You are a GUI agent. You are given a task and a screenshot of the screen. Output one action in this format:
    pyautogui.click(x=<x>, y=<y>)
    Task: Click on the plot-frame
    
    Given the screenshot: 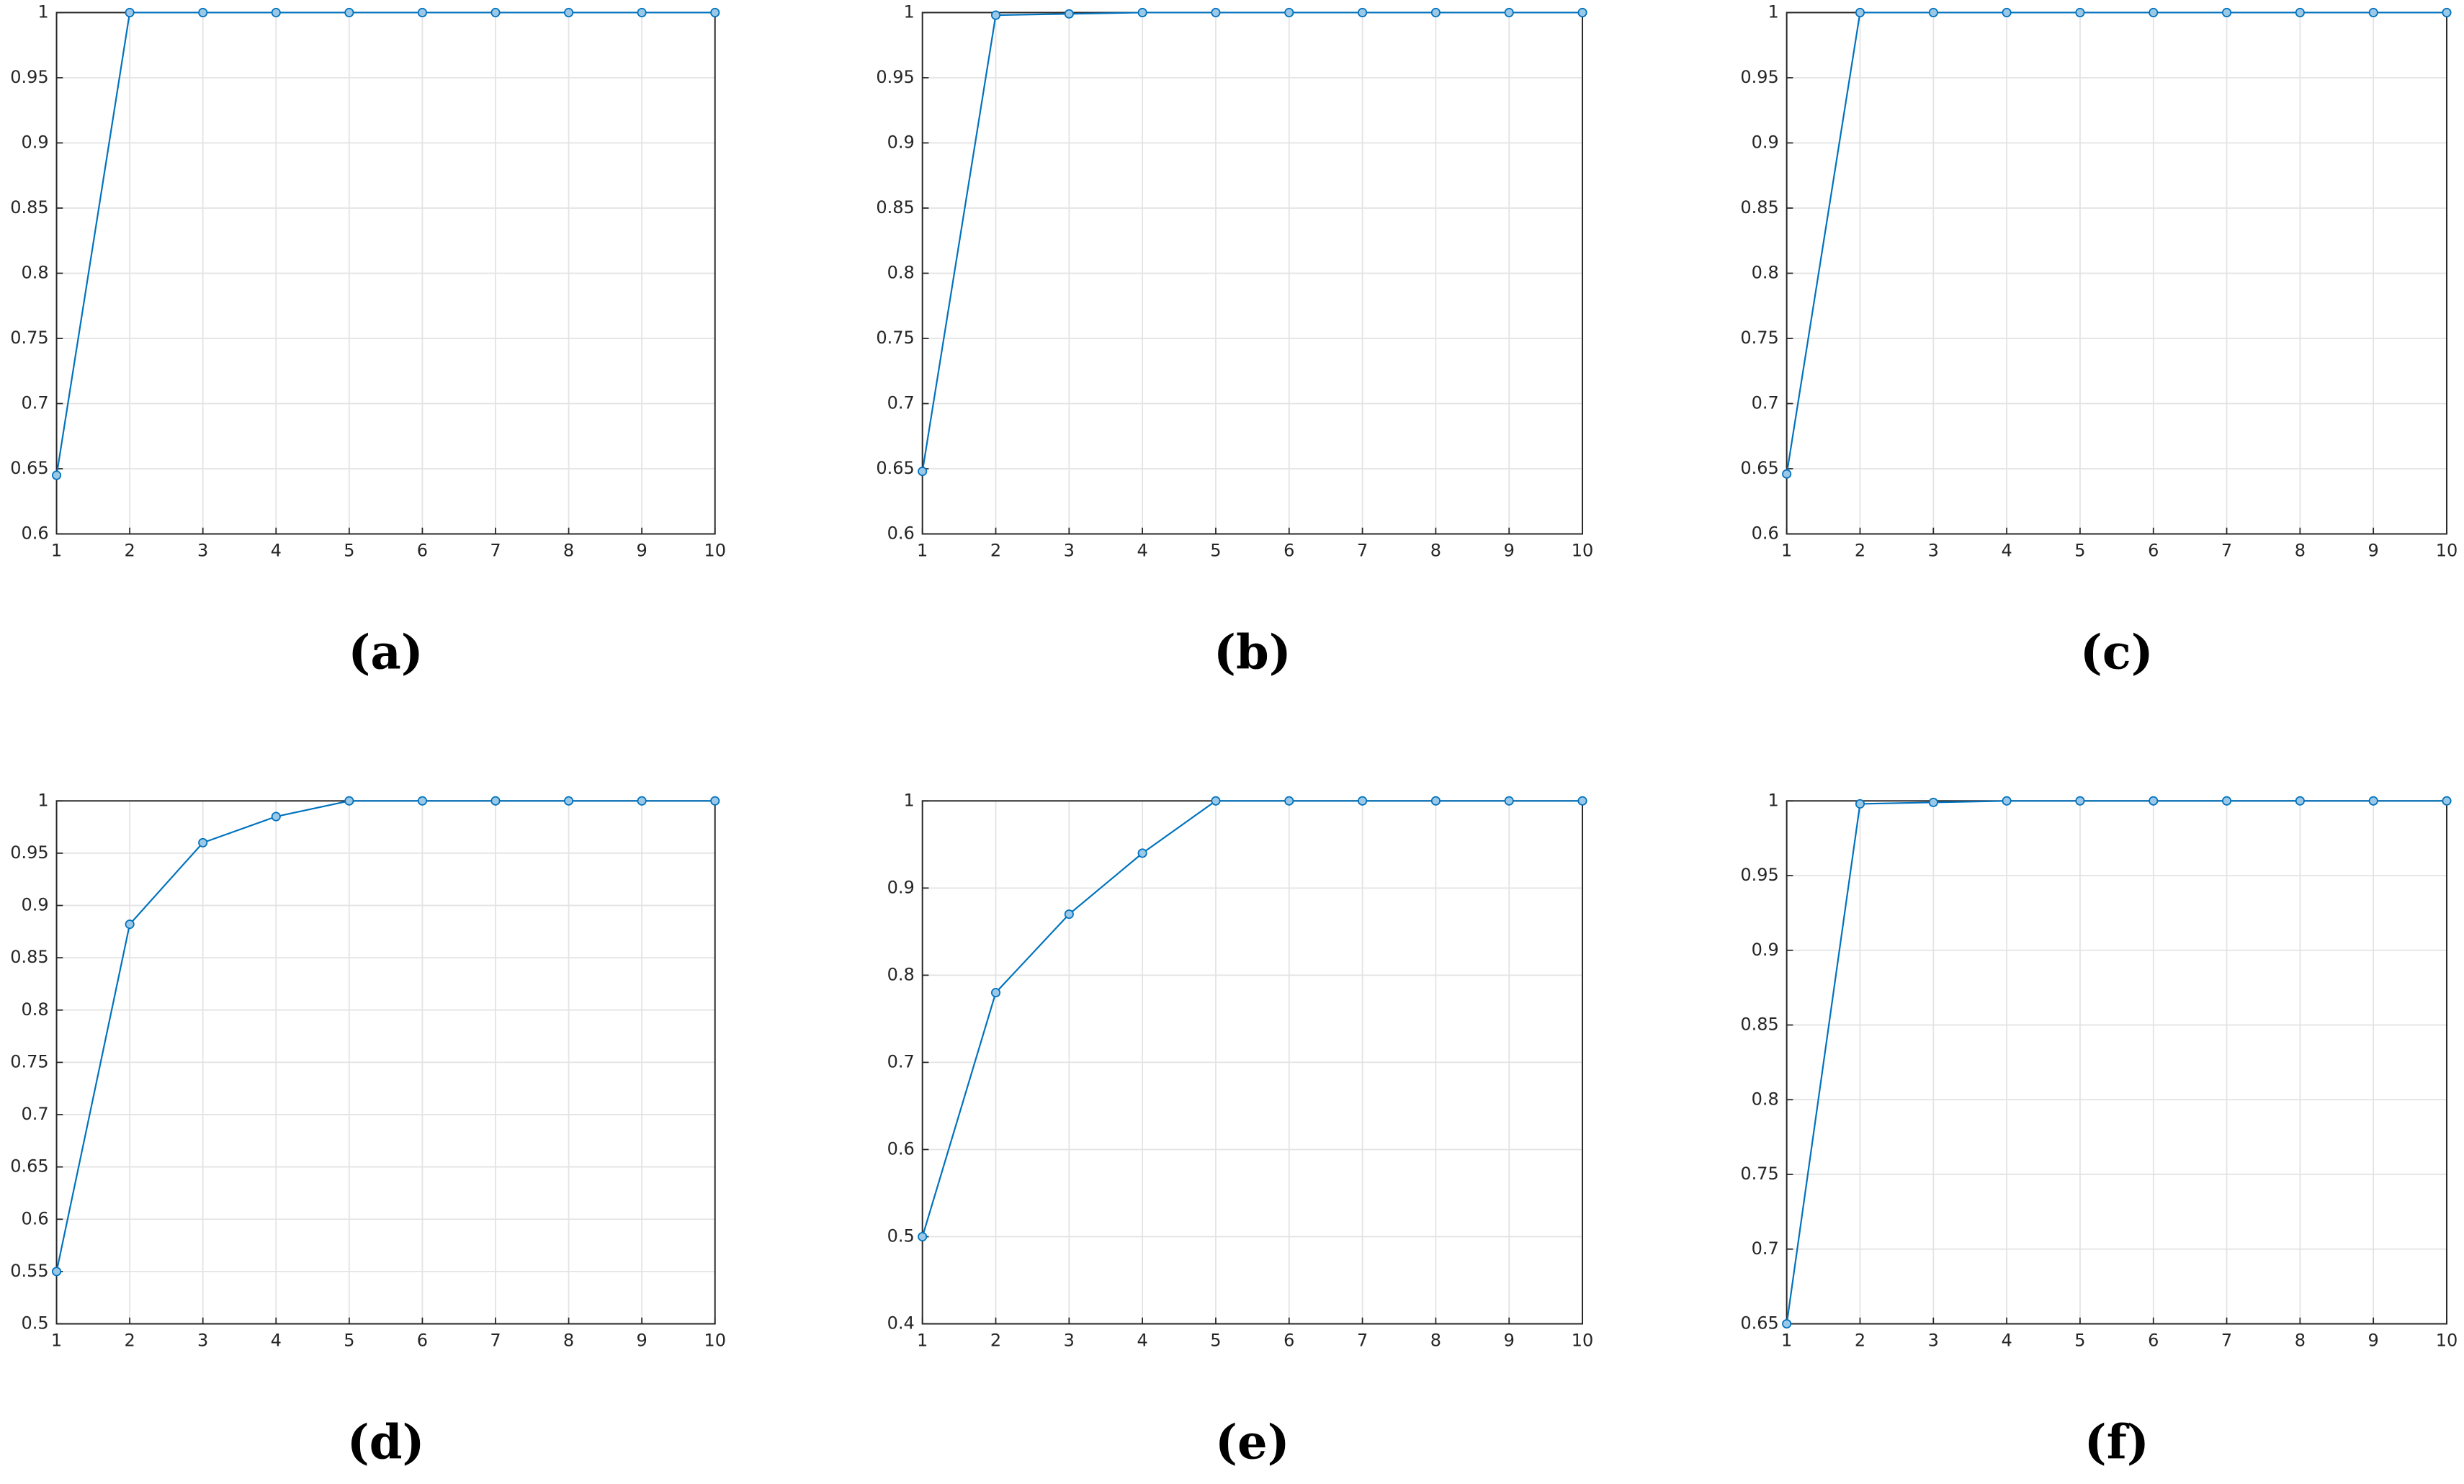 What is the action you would take?
    pyautogui.click(x=2116, y=1062)
    